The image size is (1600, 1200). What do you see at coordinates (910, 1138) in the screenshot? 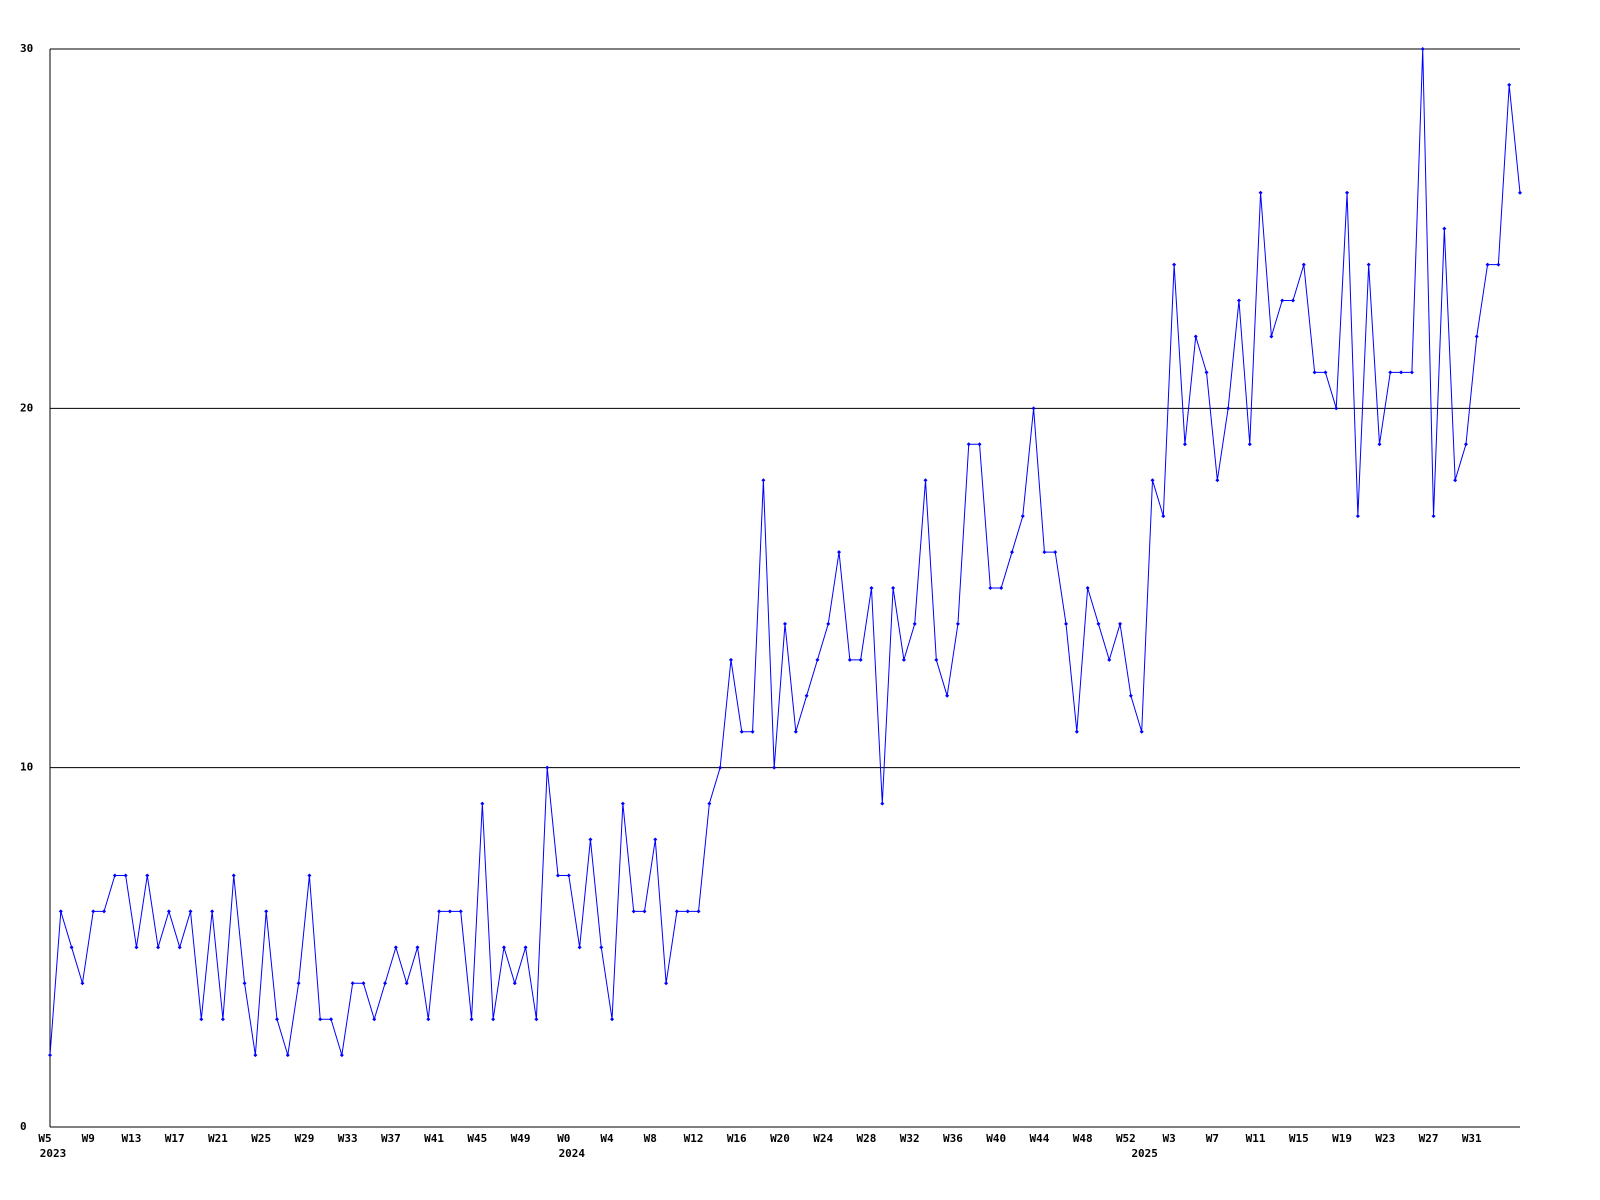
I see `x-tick-label: W32` at bounding box center [910, 1138].